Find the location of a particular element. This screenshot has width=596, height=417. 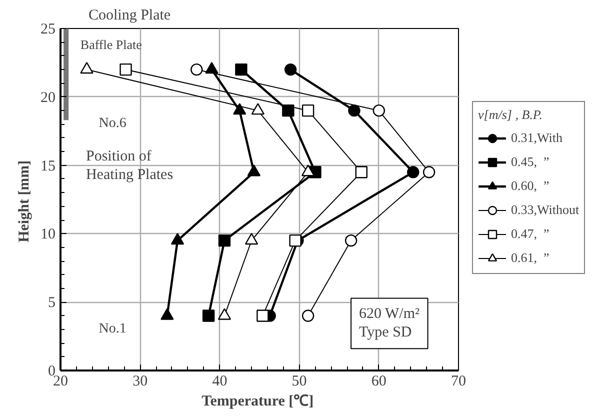

annotation: Baffle Plate is located at coordinates (111, 44).